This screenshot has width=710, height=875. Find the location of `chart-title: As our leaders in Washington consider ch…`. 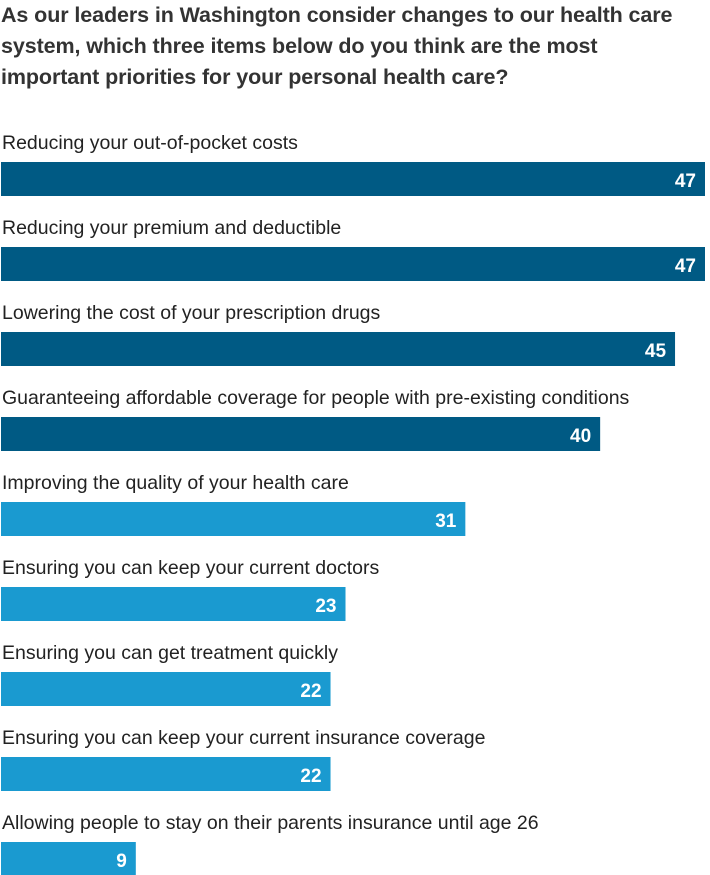

chart-title: As our leaders in Washington consider ch… is located at coordinates (337, 46).